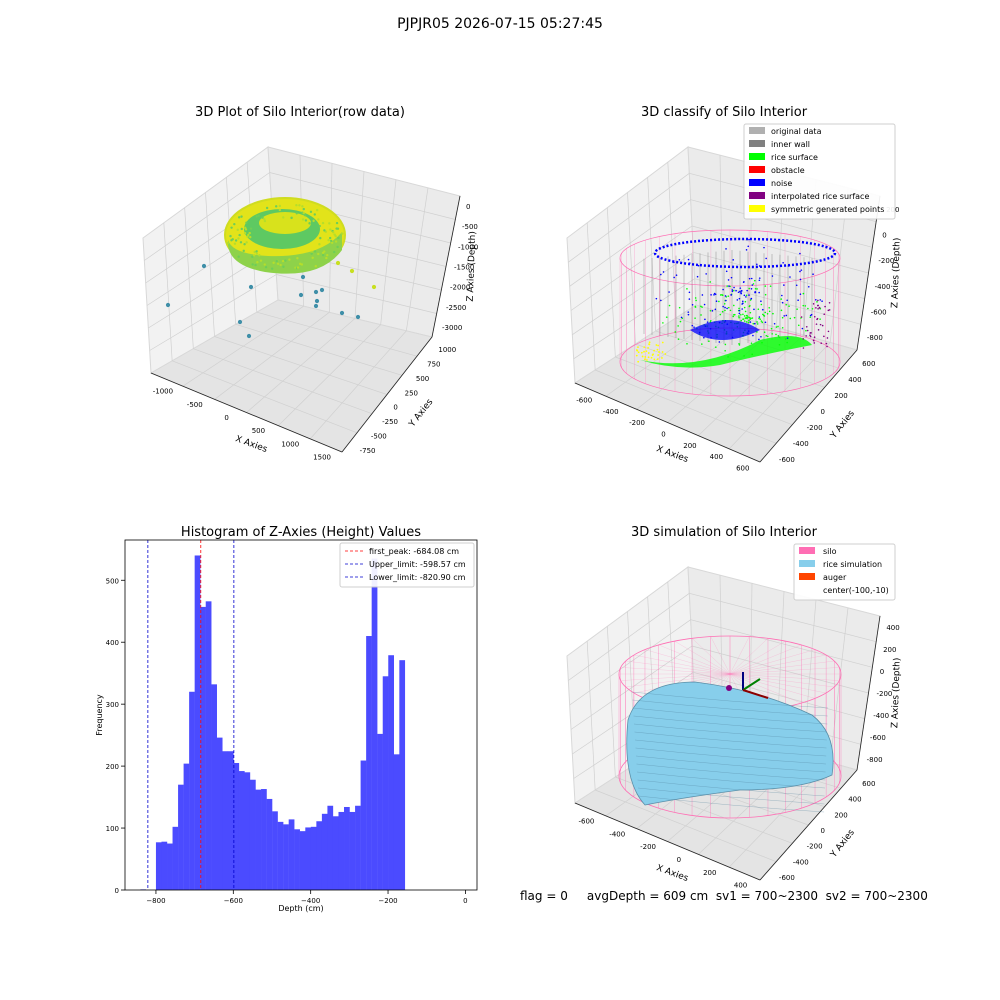  I want to click on simulation-legend-label: center(-100,-10), so click(856, 590).